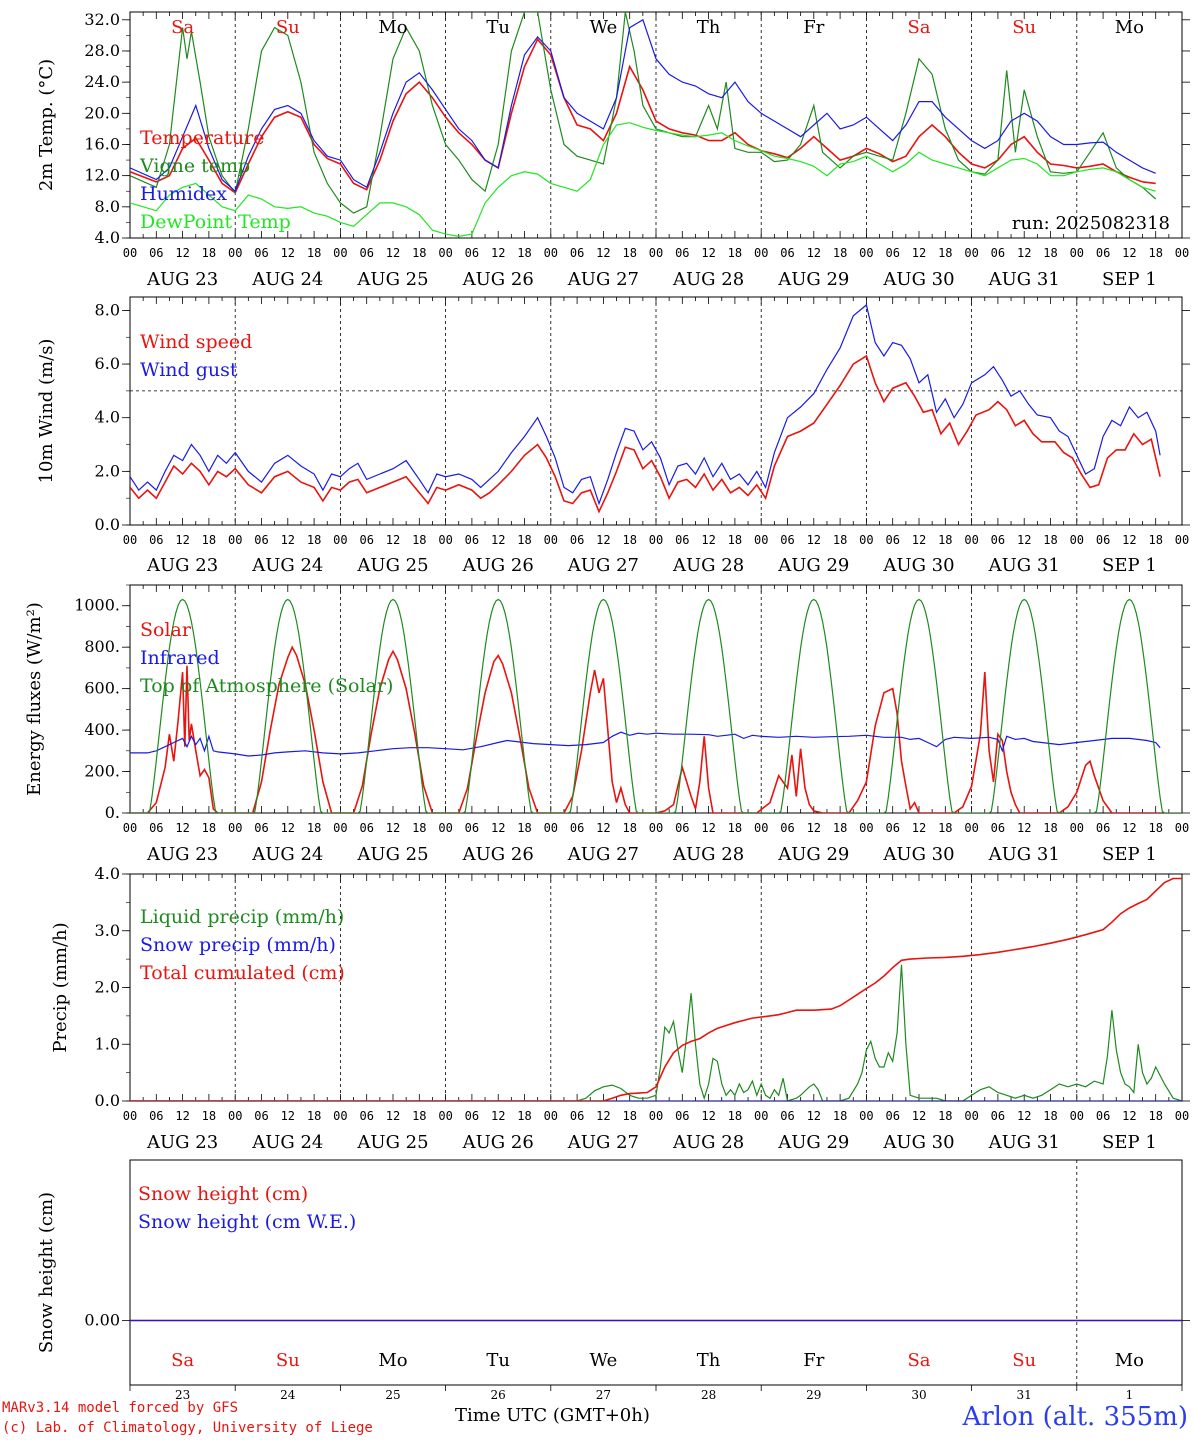 The height and width of the screenshot is (1440, 1194). What do you see at coordinates (182, 1395) in the screenshot?
I see `day-number: 23` at bounding box center [182, 1395].